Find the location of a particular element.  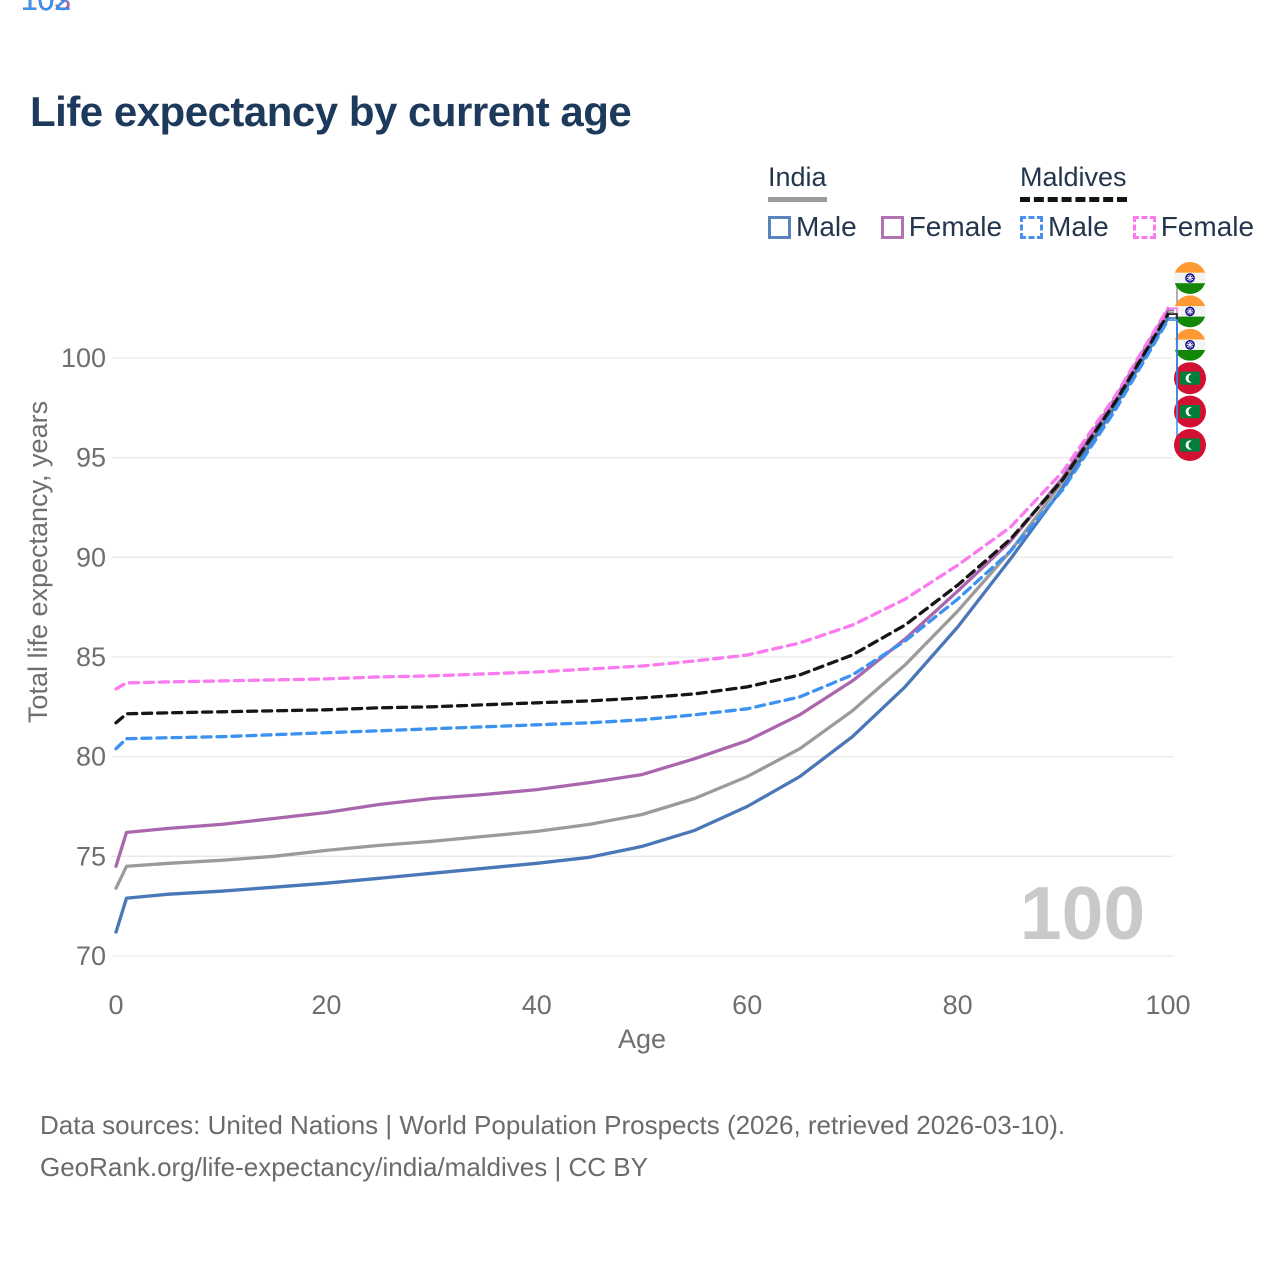

current-age-watermark: 100 is located at coordinates (1082, 913).